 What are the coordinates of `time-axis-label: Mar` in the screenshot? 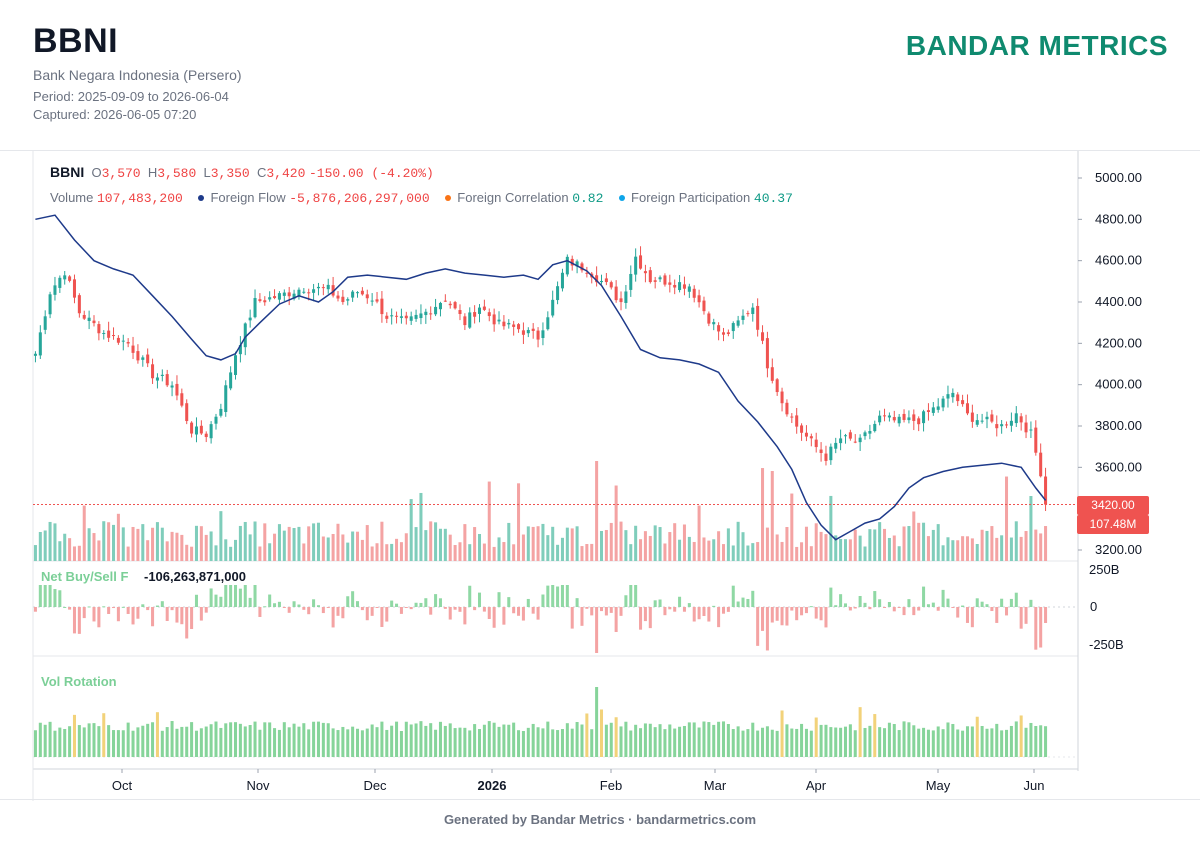 It's located at (715, 785).